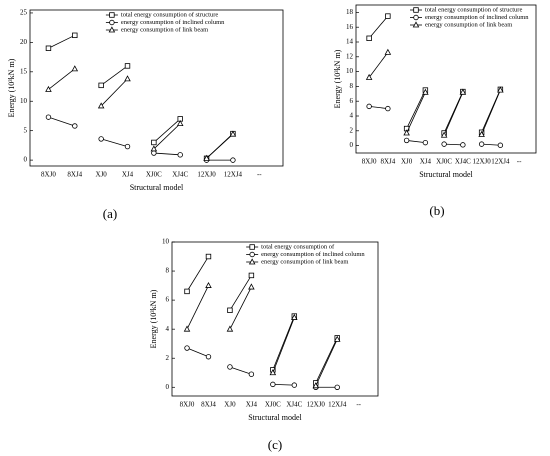 The width and height of the screenshot is (550, 456). What do you see at coordinates (446, 174) in the screenshot?
I see `x-axis-label: Structural model` at bounding box center [446, 174].